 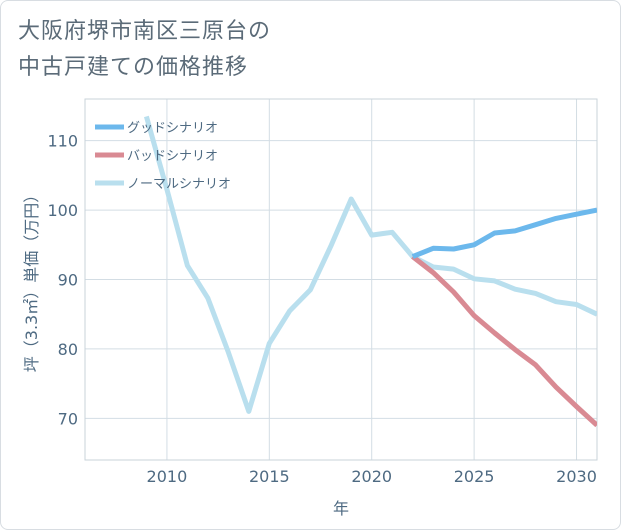 What do you see at coordinates (68, 418) in the screenshot?
I see `y-tick-label: 70` at bounding box center [68, 418].